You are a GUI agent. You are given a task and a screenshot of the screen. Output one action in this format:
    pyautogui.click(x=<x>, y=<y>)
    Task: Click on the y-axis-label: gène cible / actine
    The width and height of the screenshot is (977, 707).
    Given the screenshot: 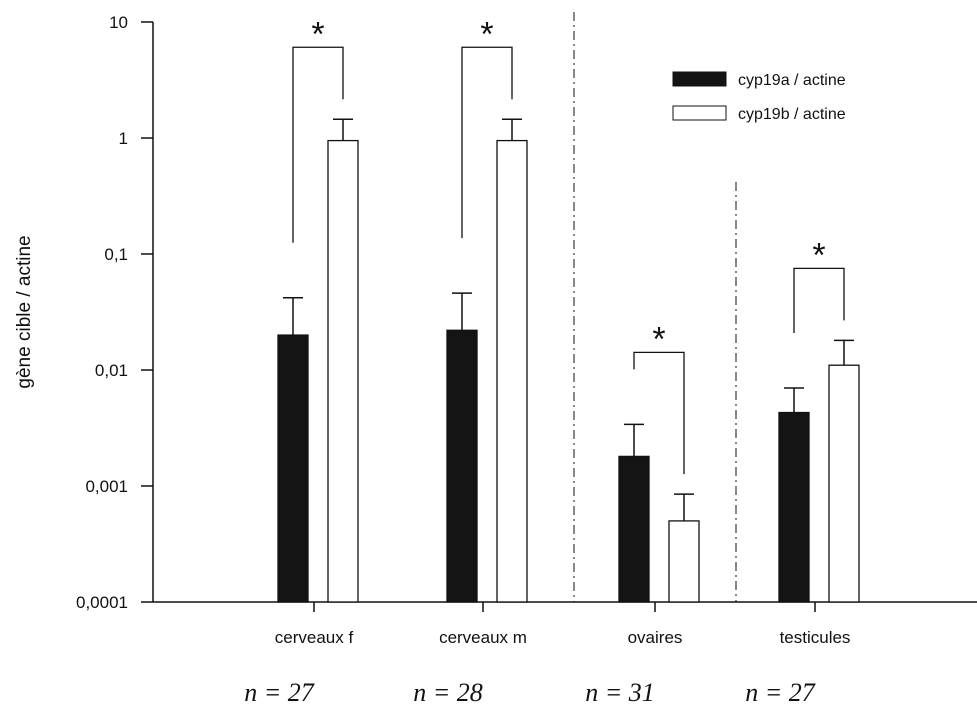 What is the action you would take?
    pyautogui.click(x=24, y=311)
    